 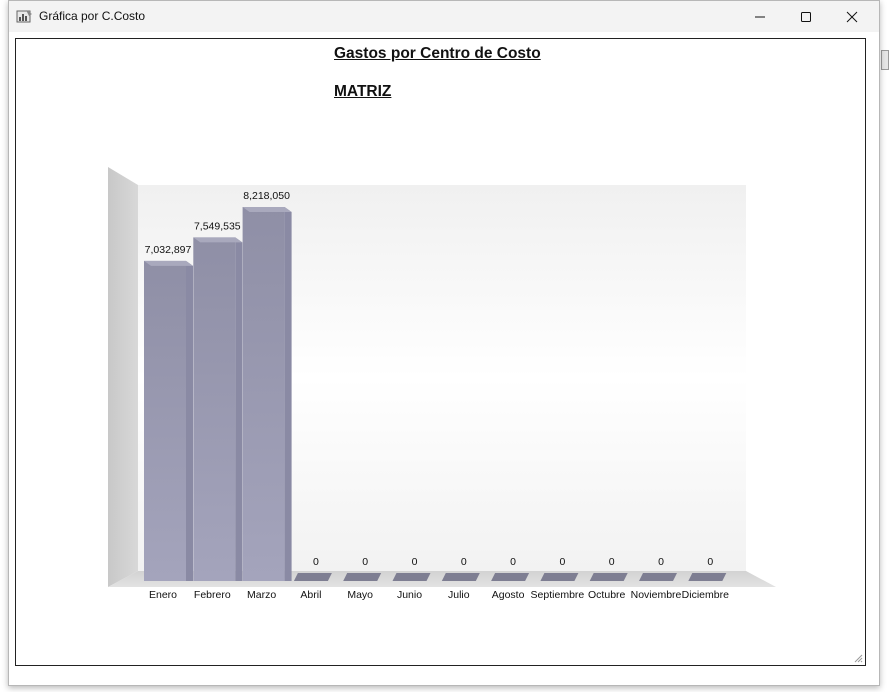 I want to click on category-label: Noviembre, so click(x=656, y=595).